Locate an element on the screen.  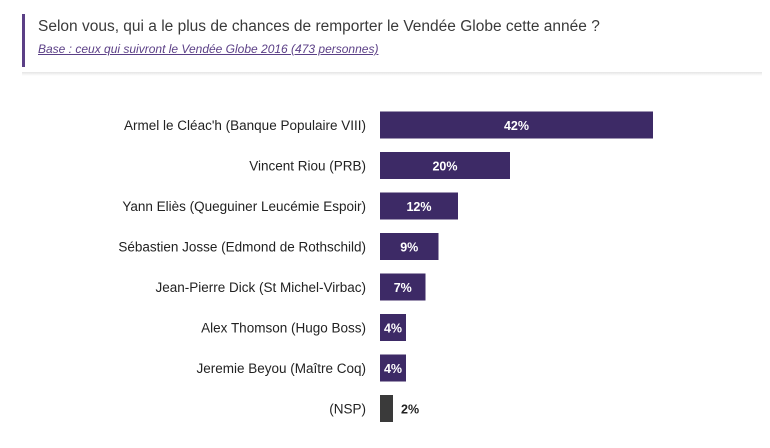
value-label: 2% is located at coordinates (410, 410).